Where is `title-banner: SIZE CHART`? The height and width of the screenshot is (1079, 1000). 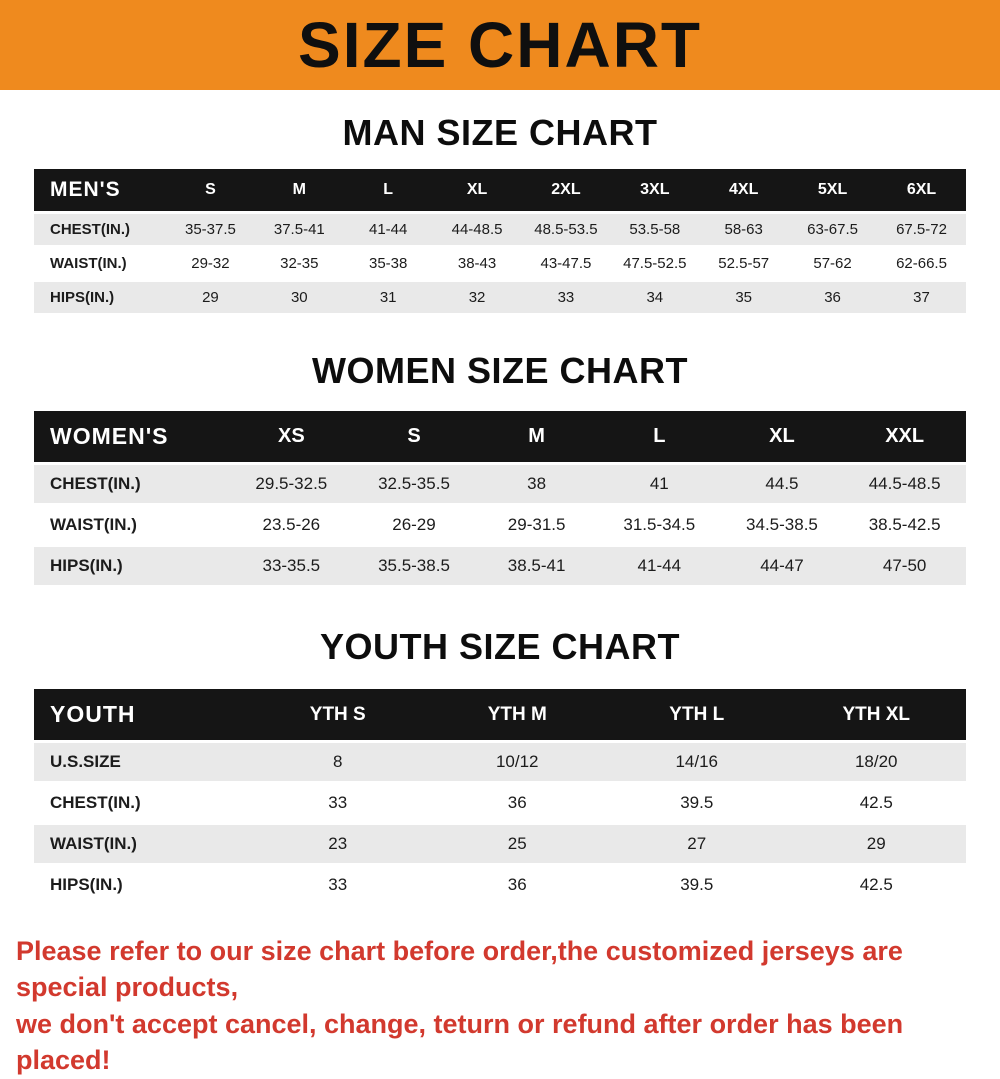
title-banner: SIZE CHART is located at coordinates (500, 45).